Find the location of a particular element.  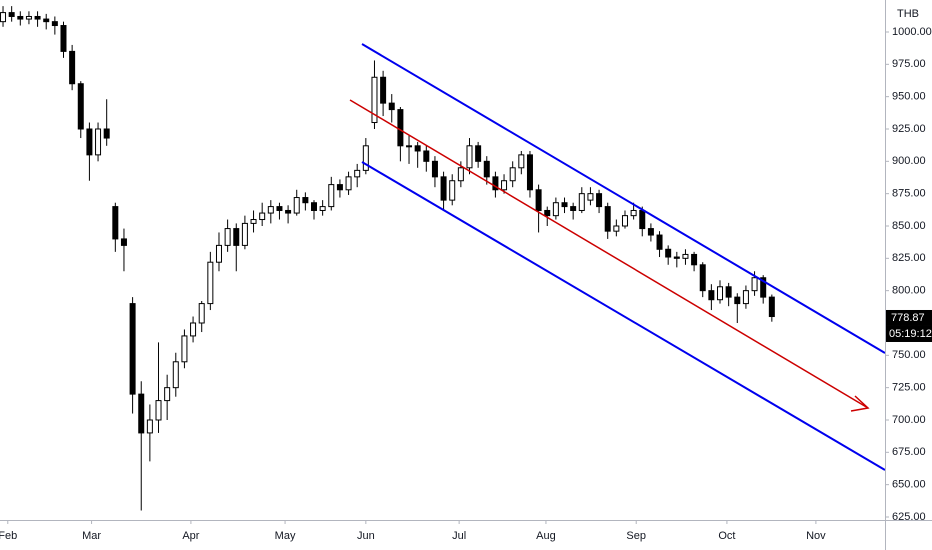

last-price-label: 778.87 is located at coordinates (908, 318).